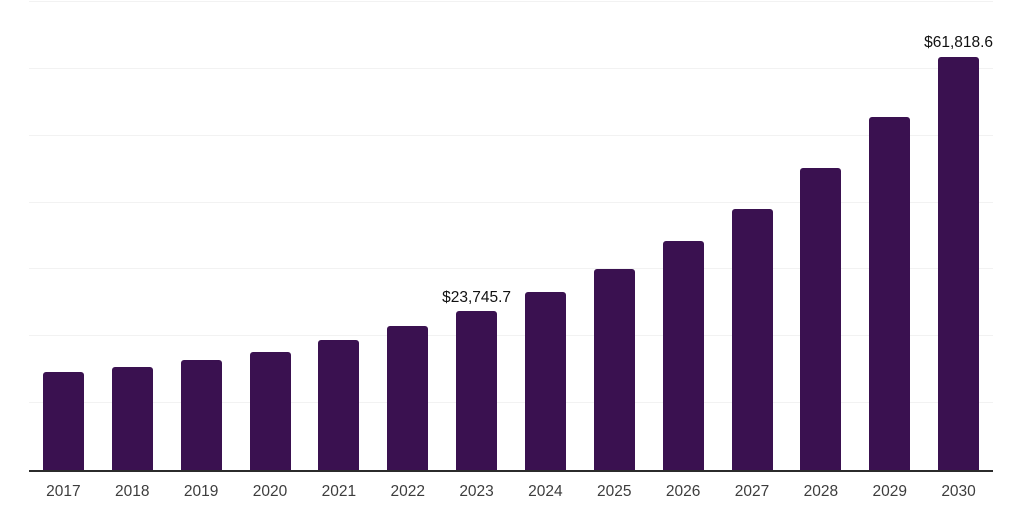 Image resolution: width=1024 pixels, height=512 pixels. What do you see at coordinates (889, 491) in the screenshot?
I see `x-tick-label-2029: 2029` at bounding box center [889, 491].